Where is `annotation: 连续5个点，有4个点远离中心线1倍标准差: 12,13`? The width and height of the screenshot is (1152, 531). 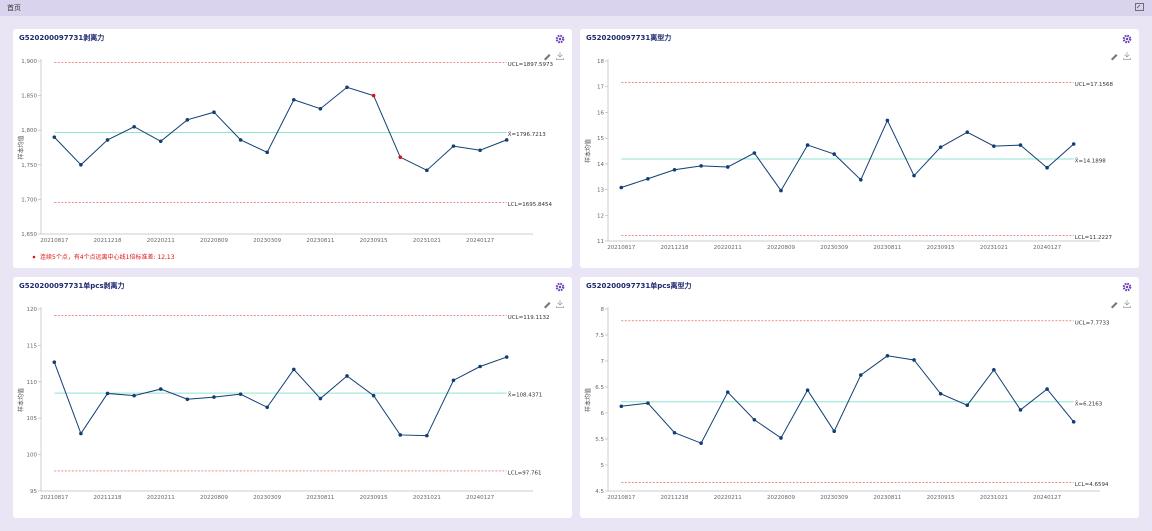
annotation: 连续5个点，有4个点远离中心线1倍标准差: 12,13 is located at coordinates (107, 257).